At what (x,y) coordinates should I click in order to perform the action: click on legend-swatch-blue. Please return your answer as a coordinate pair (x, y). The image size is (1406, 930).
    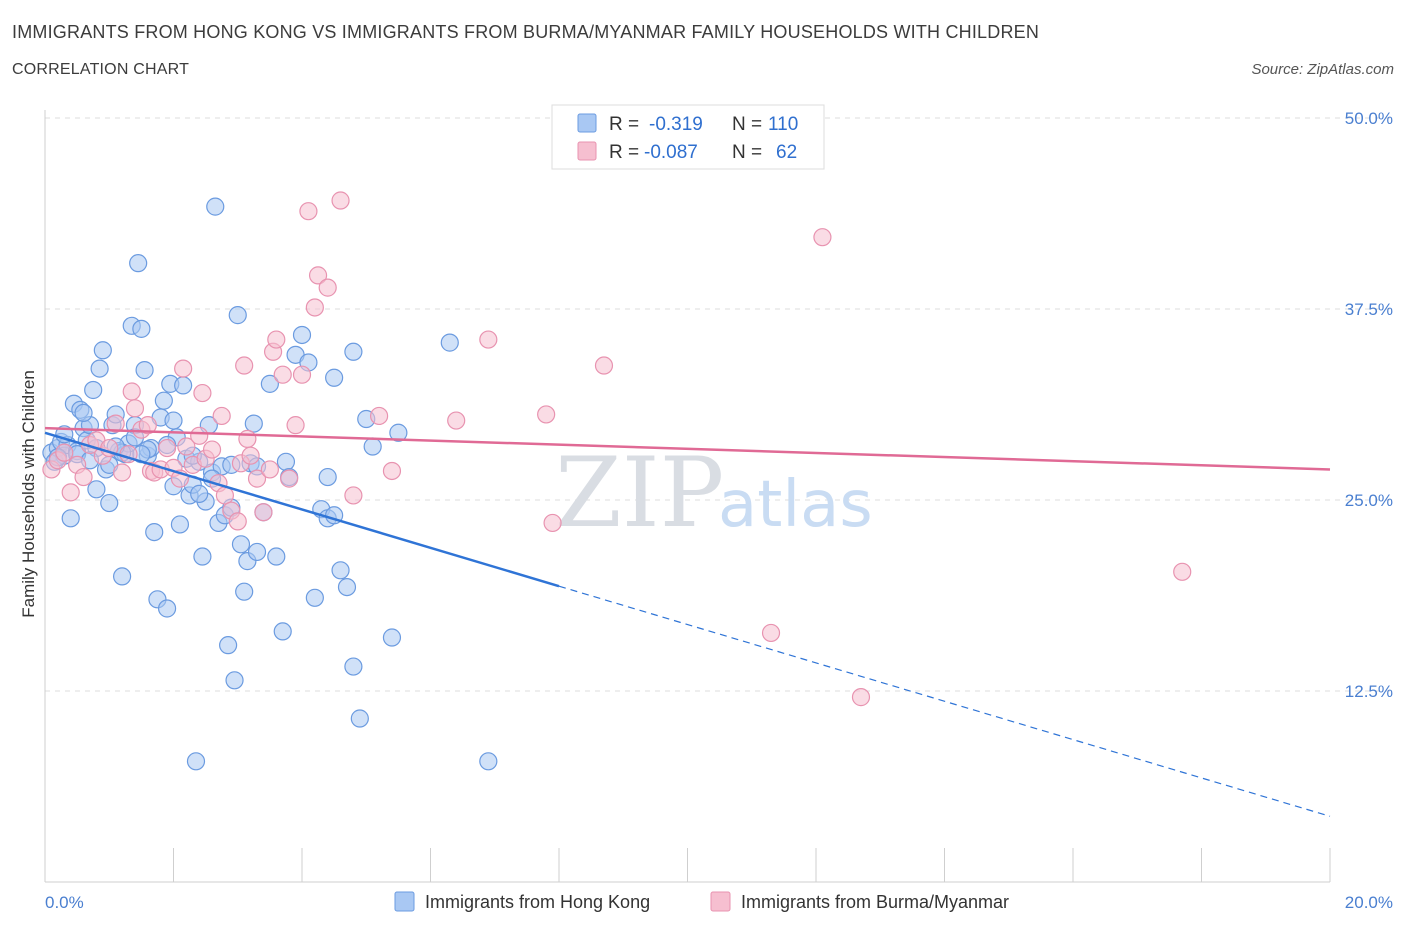
    Looking at the image, I should click on (587, 123).